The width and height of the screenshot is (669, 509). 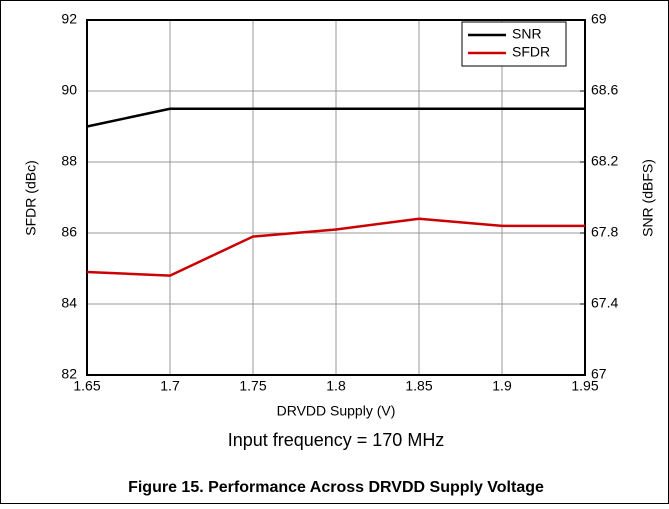 I want to click on x-tick-label: 1.95, so click(x=584, y=386).